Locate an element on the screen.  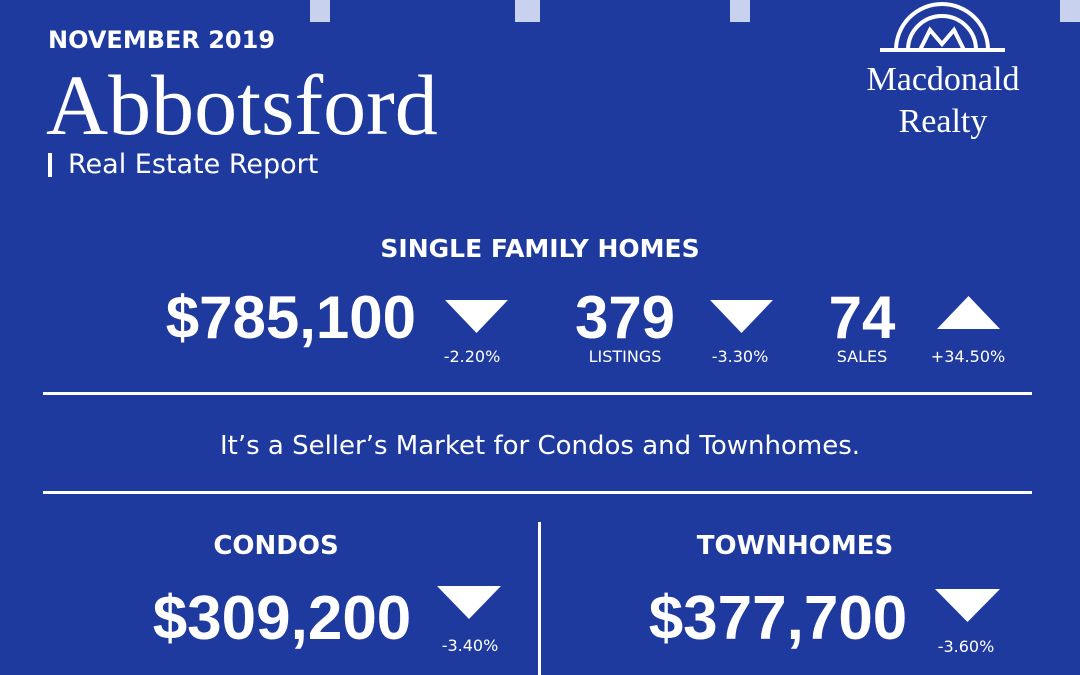
change: -2.20% is located at coordinates (472, 356).